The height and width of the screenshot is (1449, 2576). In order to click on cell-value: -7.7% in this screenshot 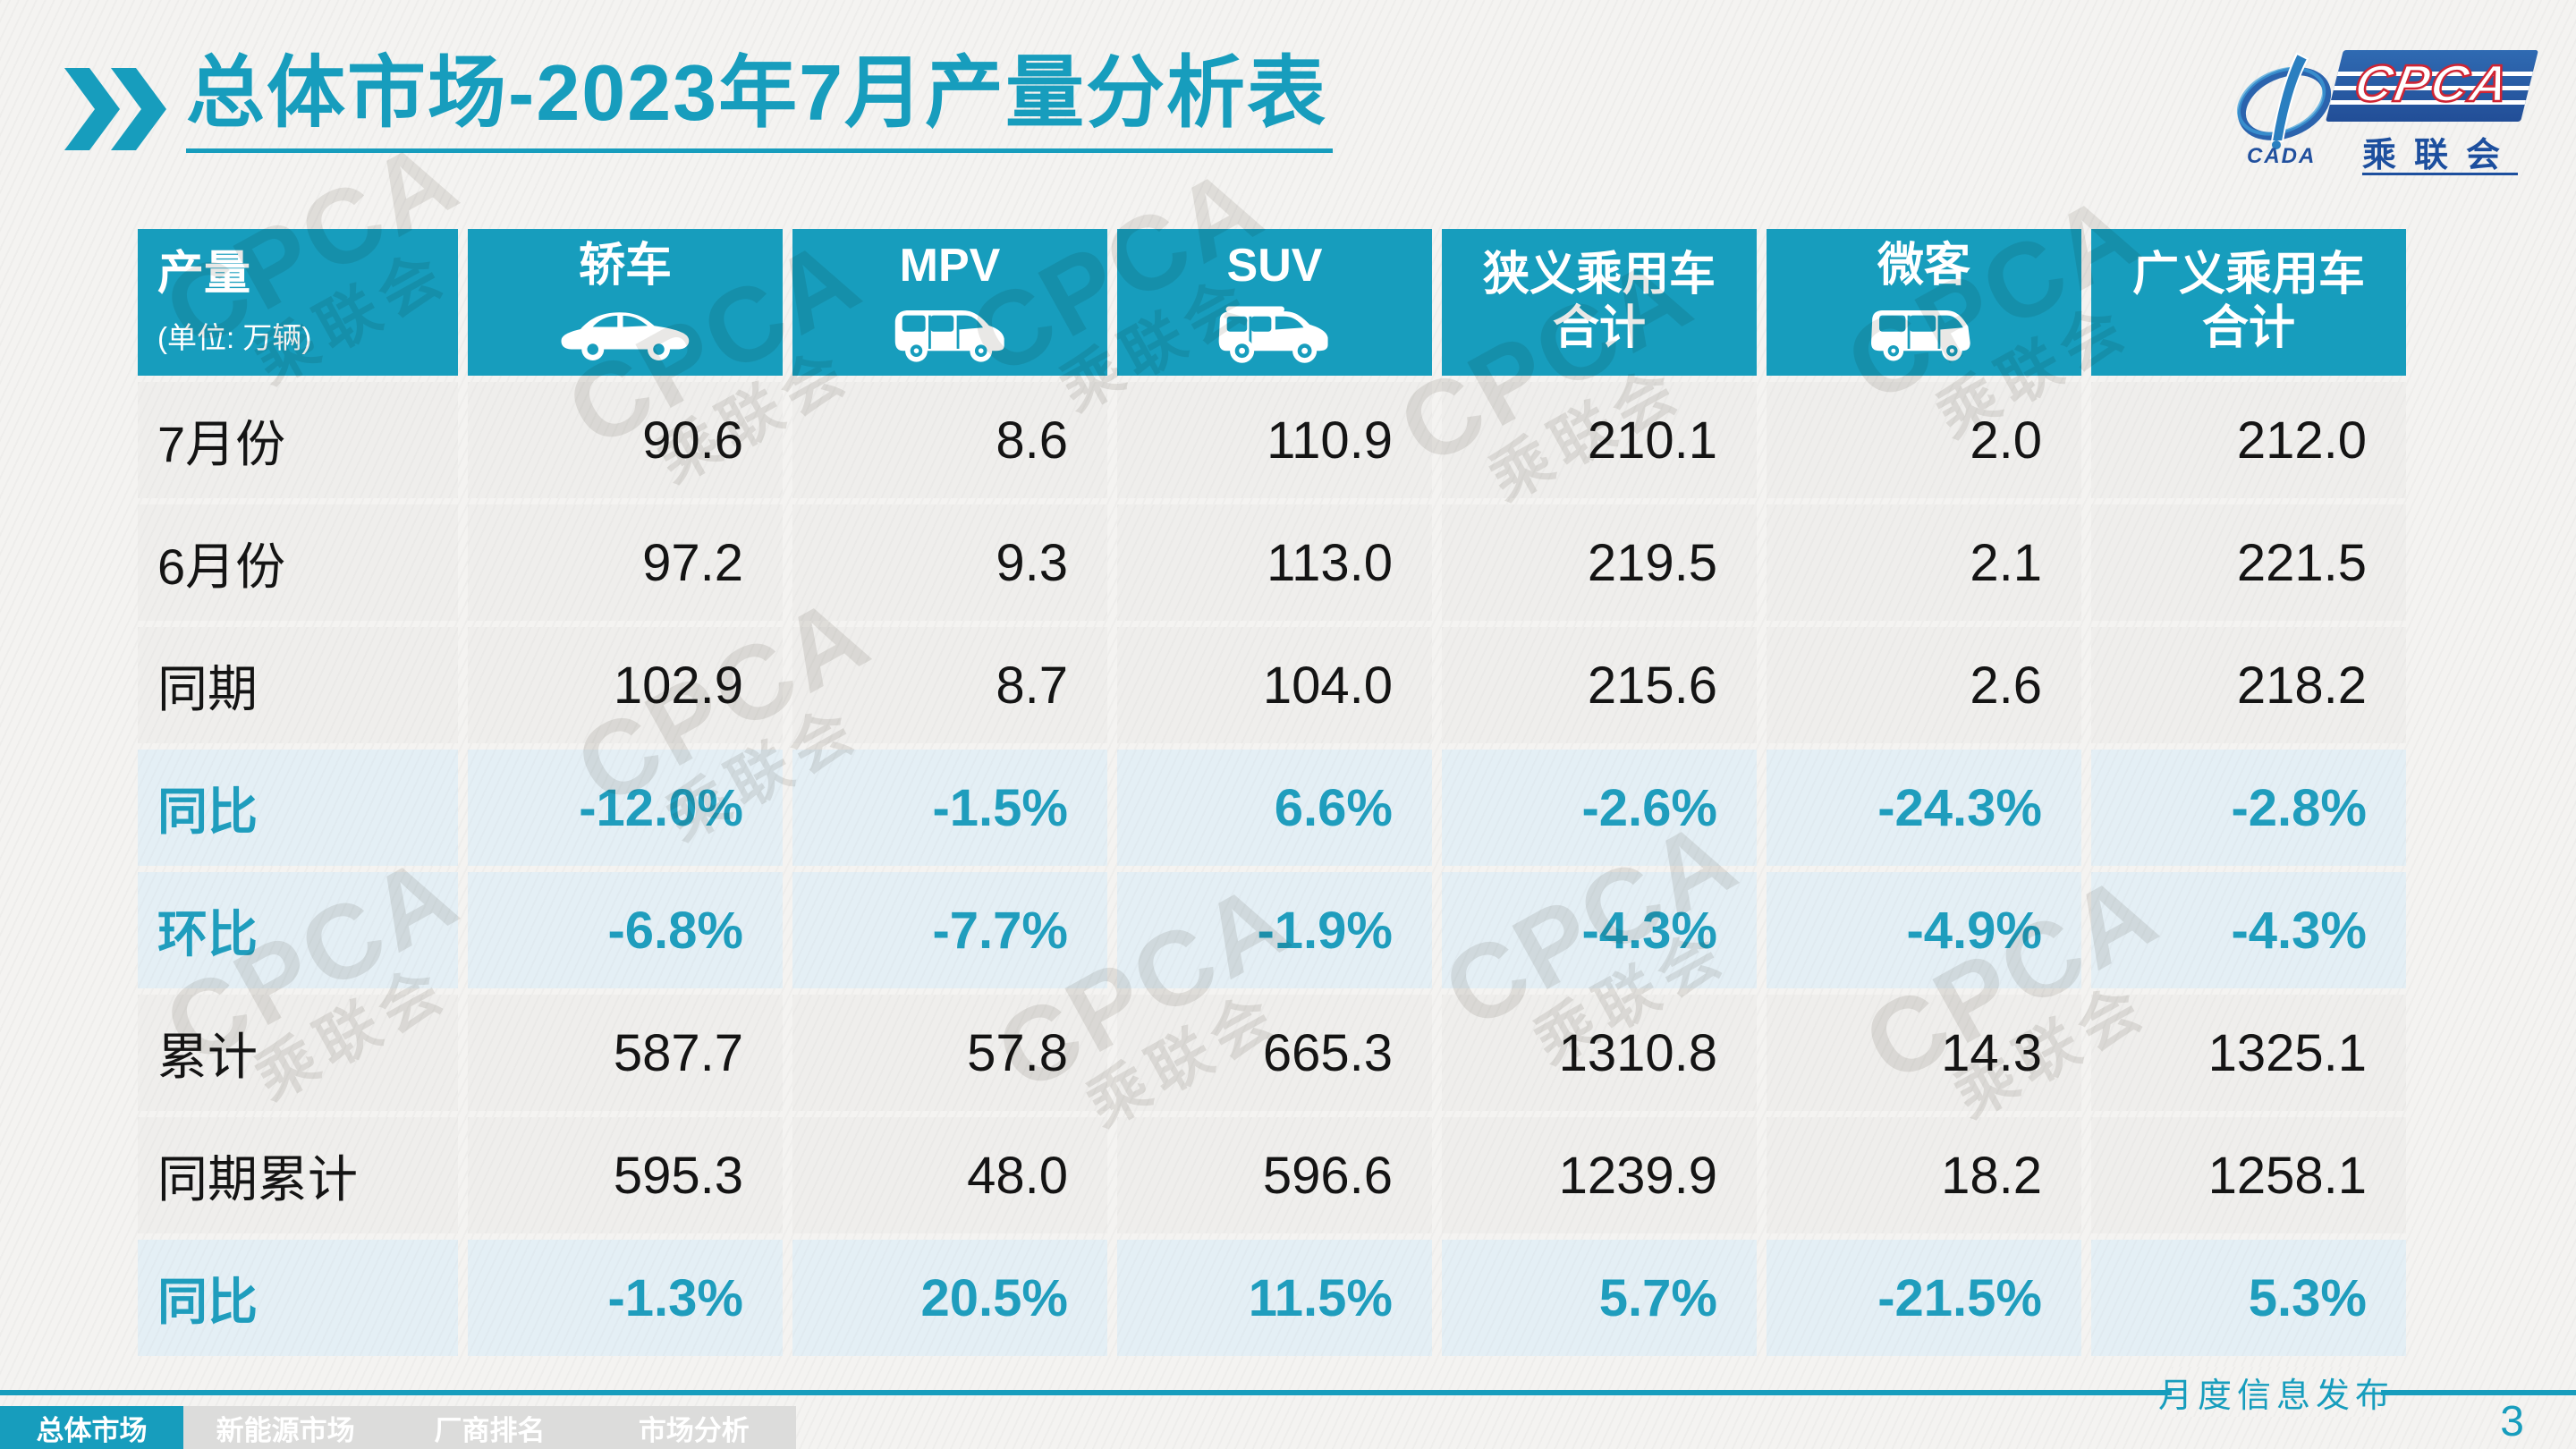, I will do `click(949, 930)`.